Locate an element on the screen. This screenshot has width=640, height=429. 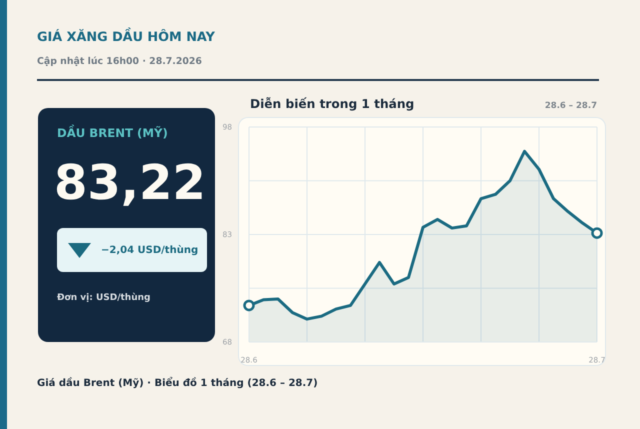
text: Đơn vị: USD/thùng is located at coordinates (103, 298).